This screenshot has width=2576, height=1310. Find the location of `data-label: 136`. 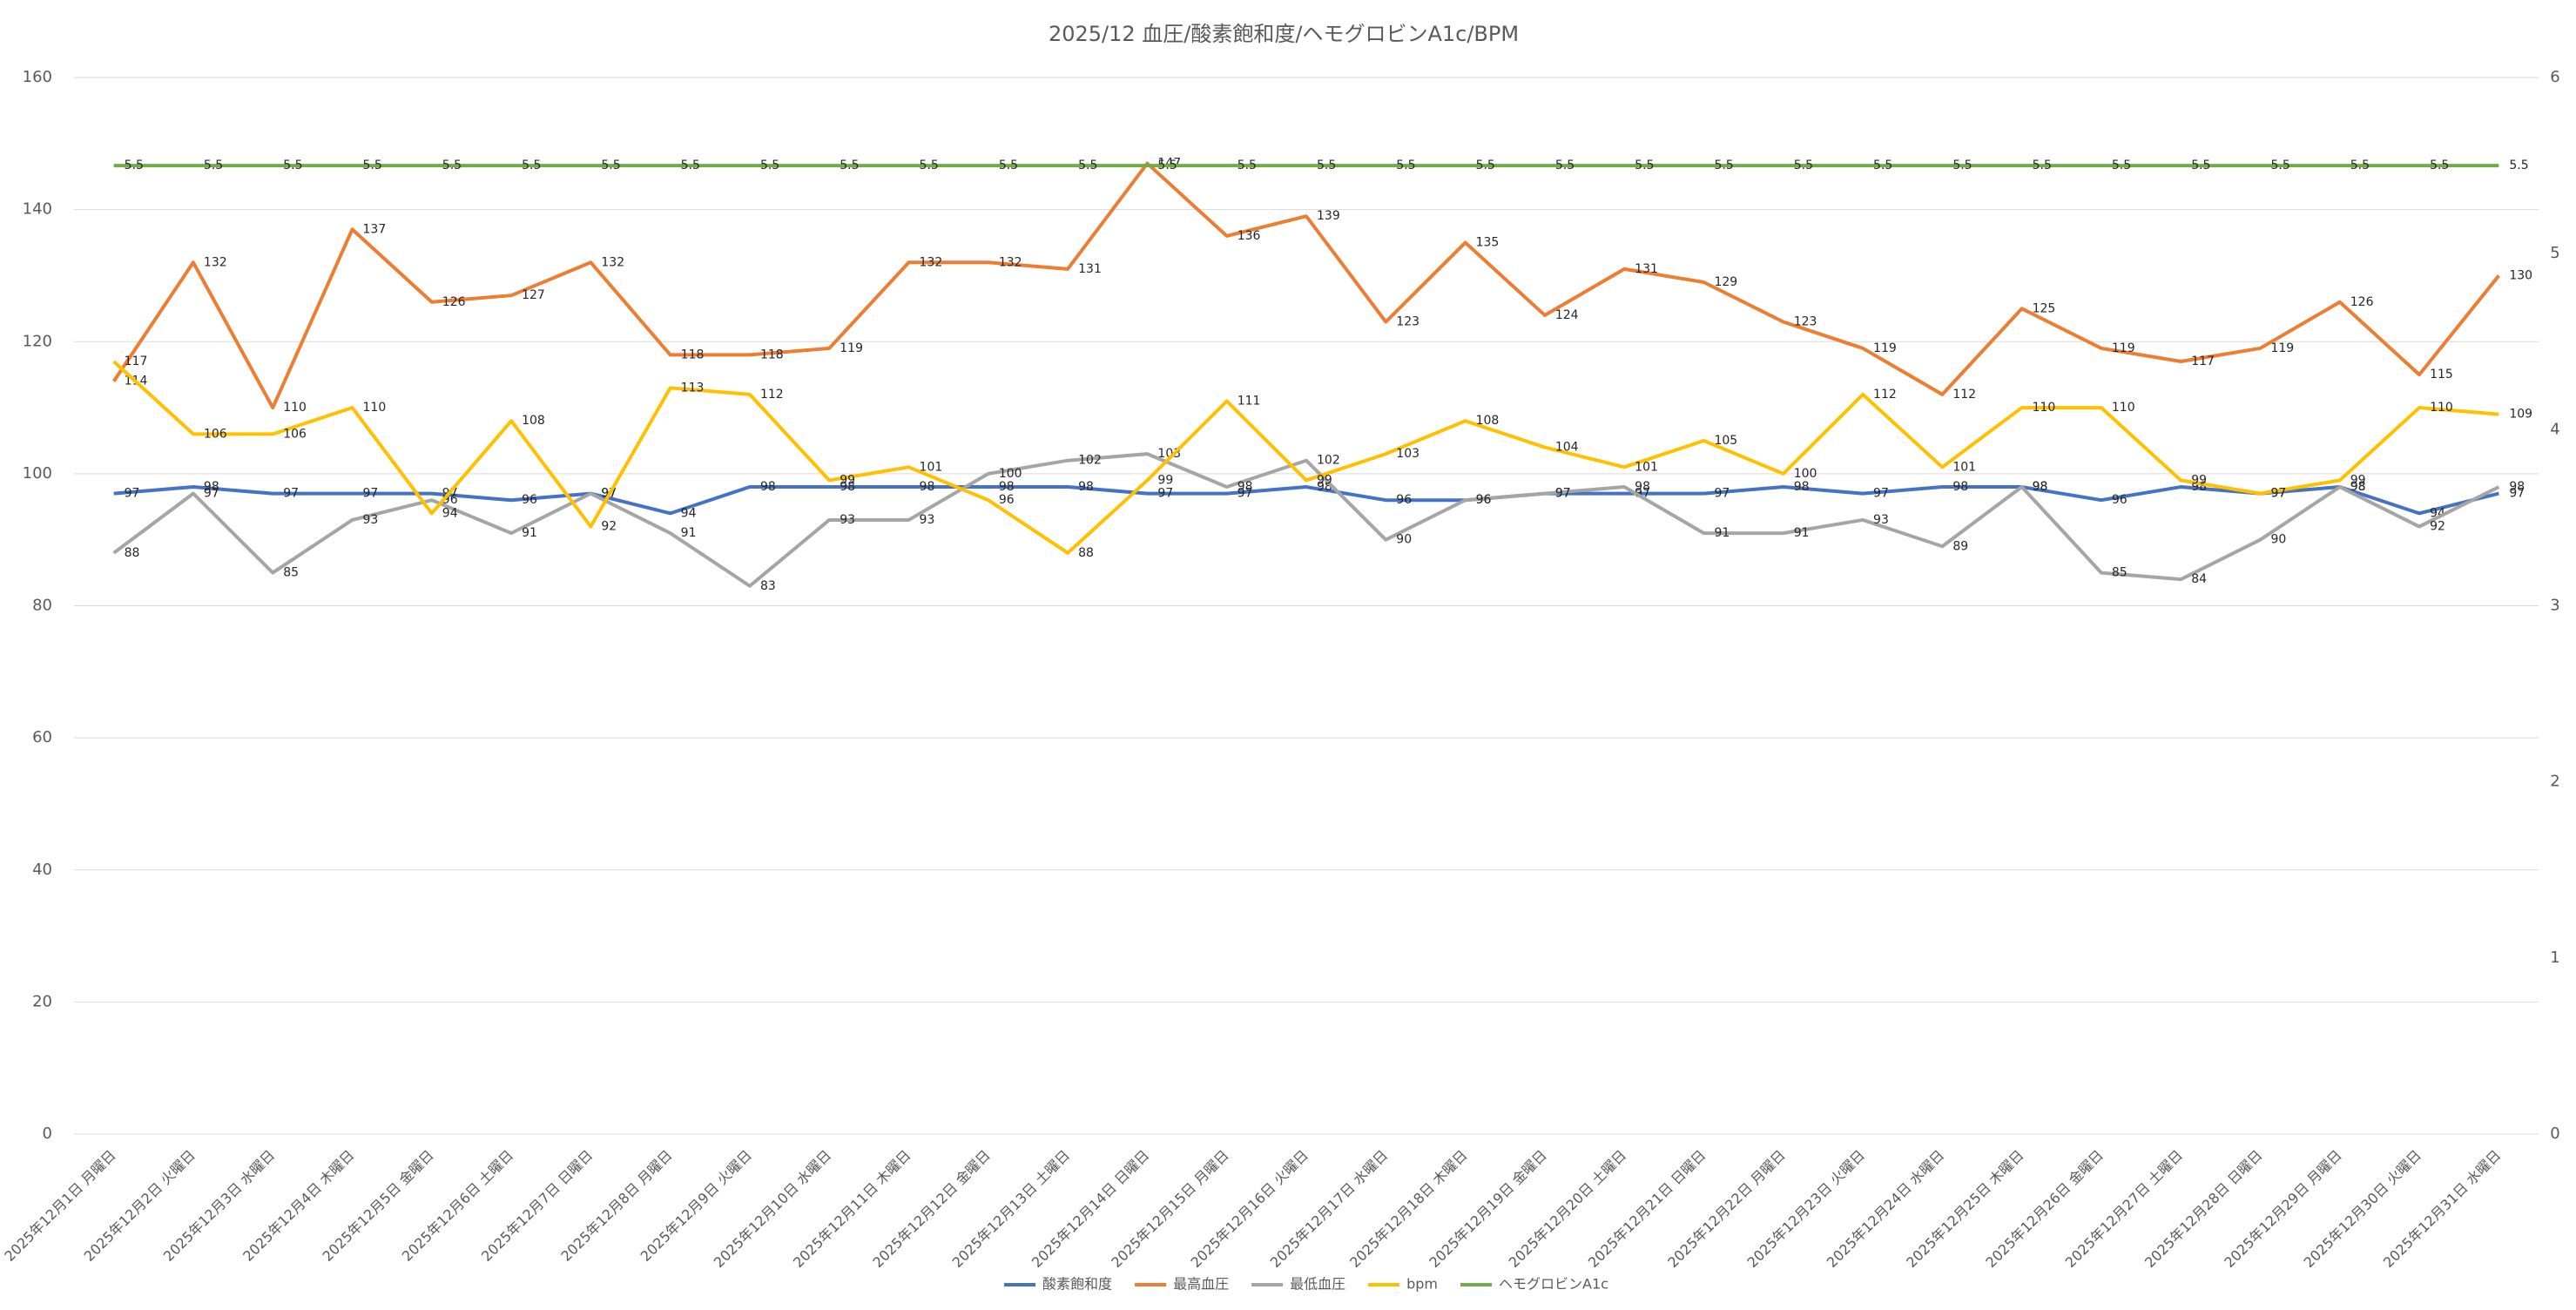

data-label: 136 is located at coordinates (1249, 236).